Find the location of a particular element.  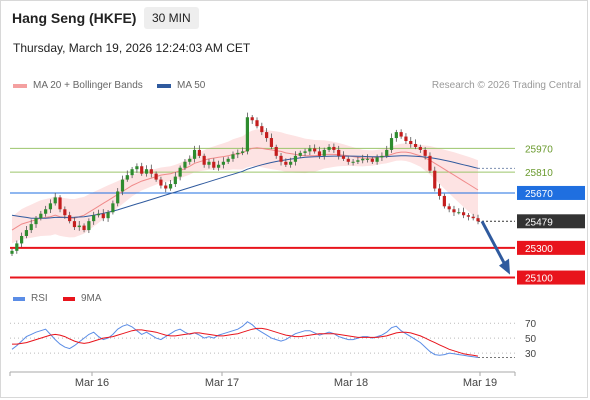

timeframe-badge: 30 MIN is located at coordinates (171, 18).